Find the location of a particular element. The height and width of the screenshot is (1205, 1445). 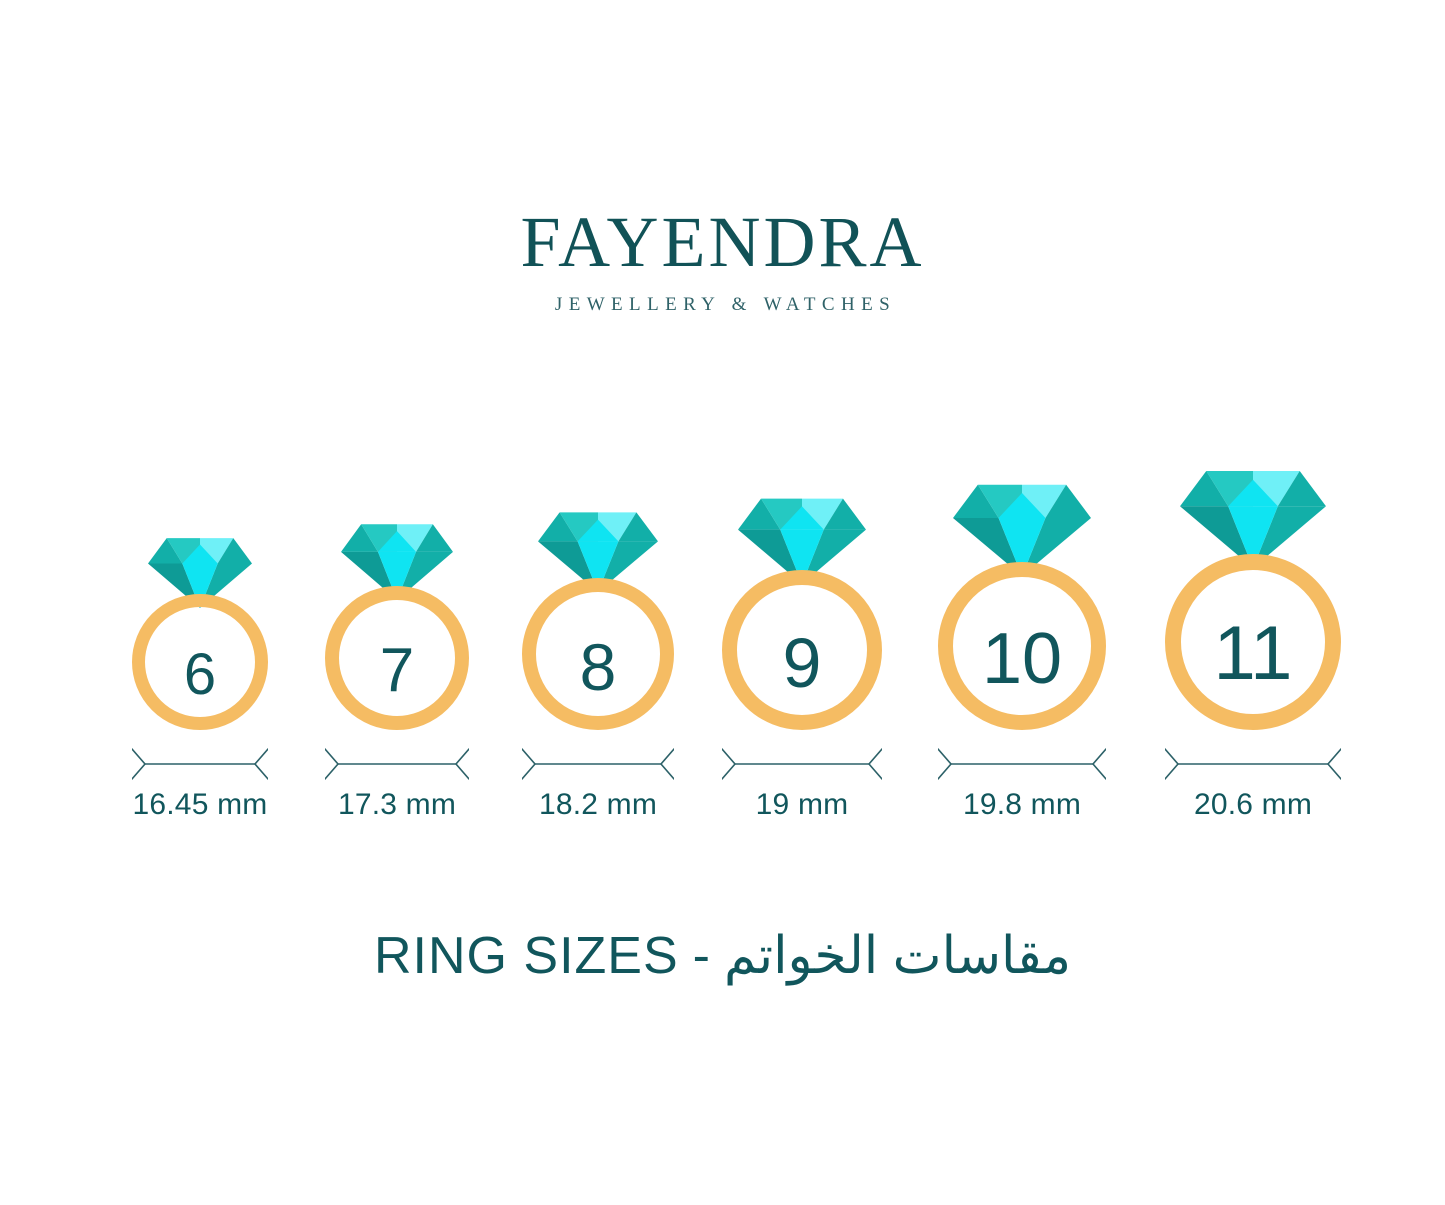

ring-size-item: 7 17.3 mm is located at coordinates (397, 671).